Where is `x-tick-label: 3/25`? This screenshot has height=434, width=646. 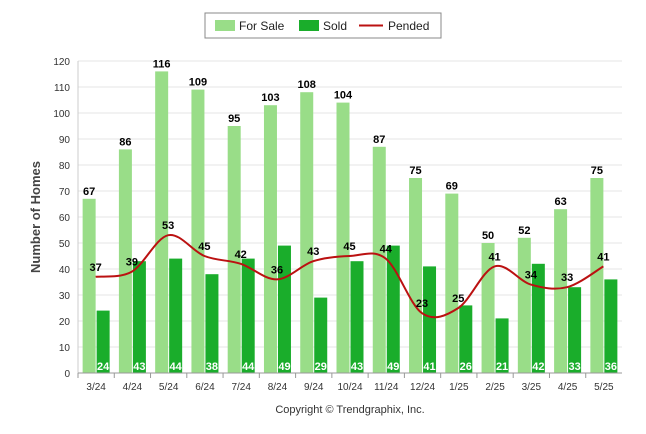 x-tick-label: 3/25 is located at coordinates (532, 387).